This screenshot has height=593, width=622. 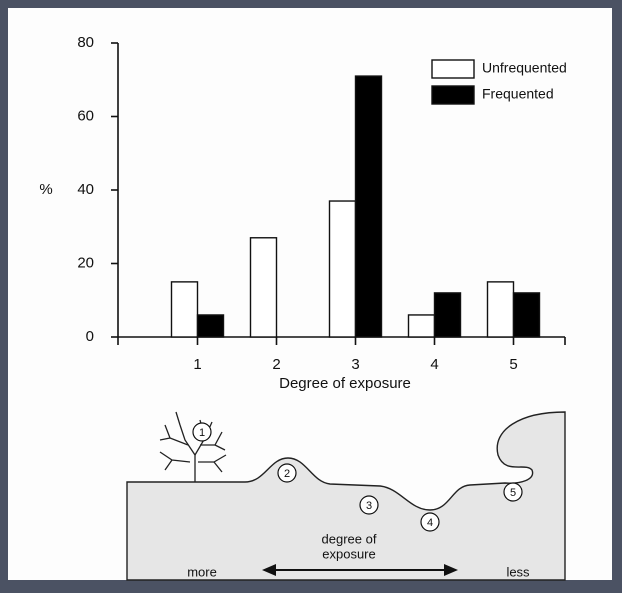 I want to click on y-tick-label: 60, so click(x=85, y=115).